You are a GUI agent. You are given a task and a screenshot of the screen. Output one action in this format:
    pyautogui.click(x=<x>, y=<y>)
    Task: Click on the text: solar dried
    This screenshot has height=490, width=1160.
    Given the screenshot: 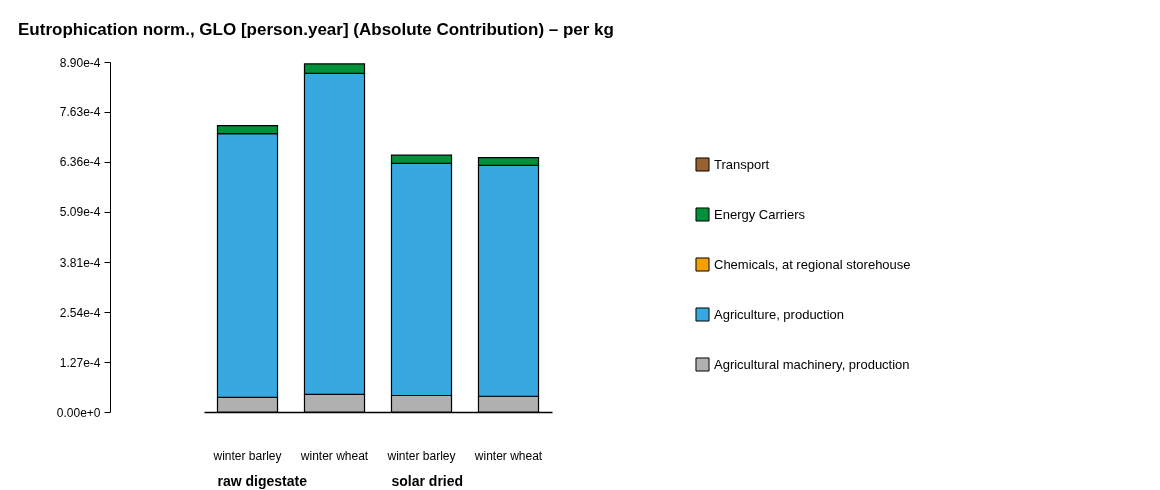 What is the action you would take?
    pyautogui.click(x=427, y=481)
    